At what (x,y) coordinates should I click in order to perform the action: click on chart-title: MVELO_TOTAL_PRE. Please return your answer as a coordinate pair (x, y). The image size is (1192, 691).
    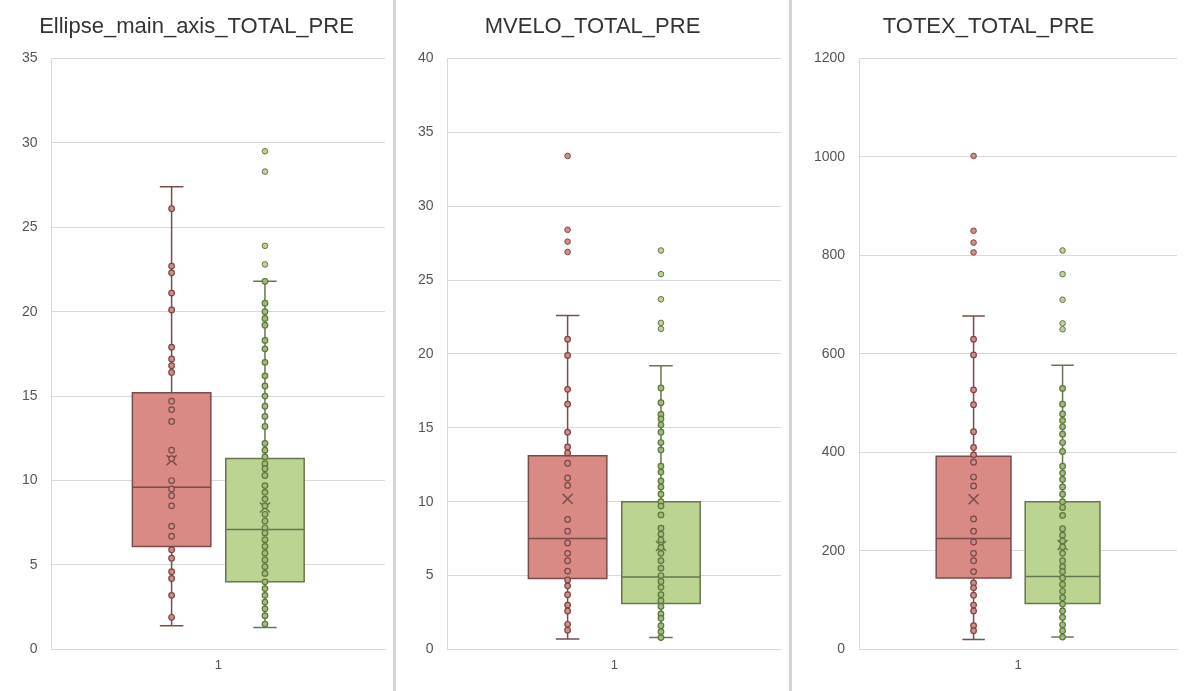
    Looking at the image, I should click on (592, 26).